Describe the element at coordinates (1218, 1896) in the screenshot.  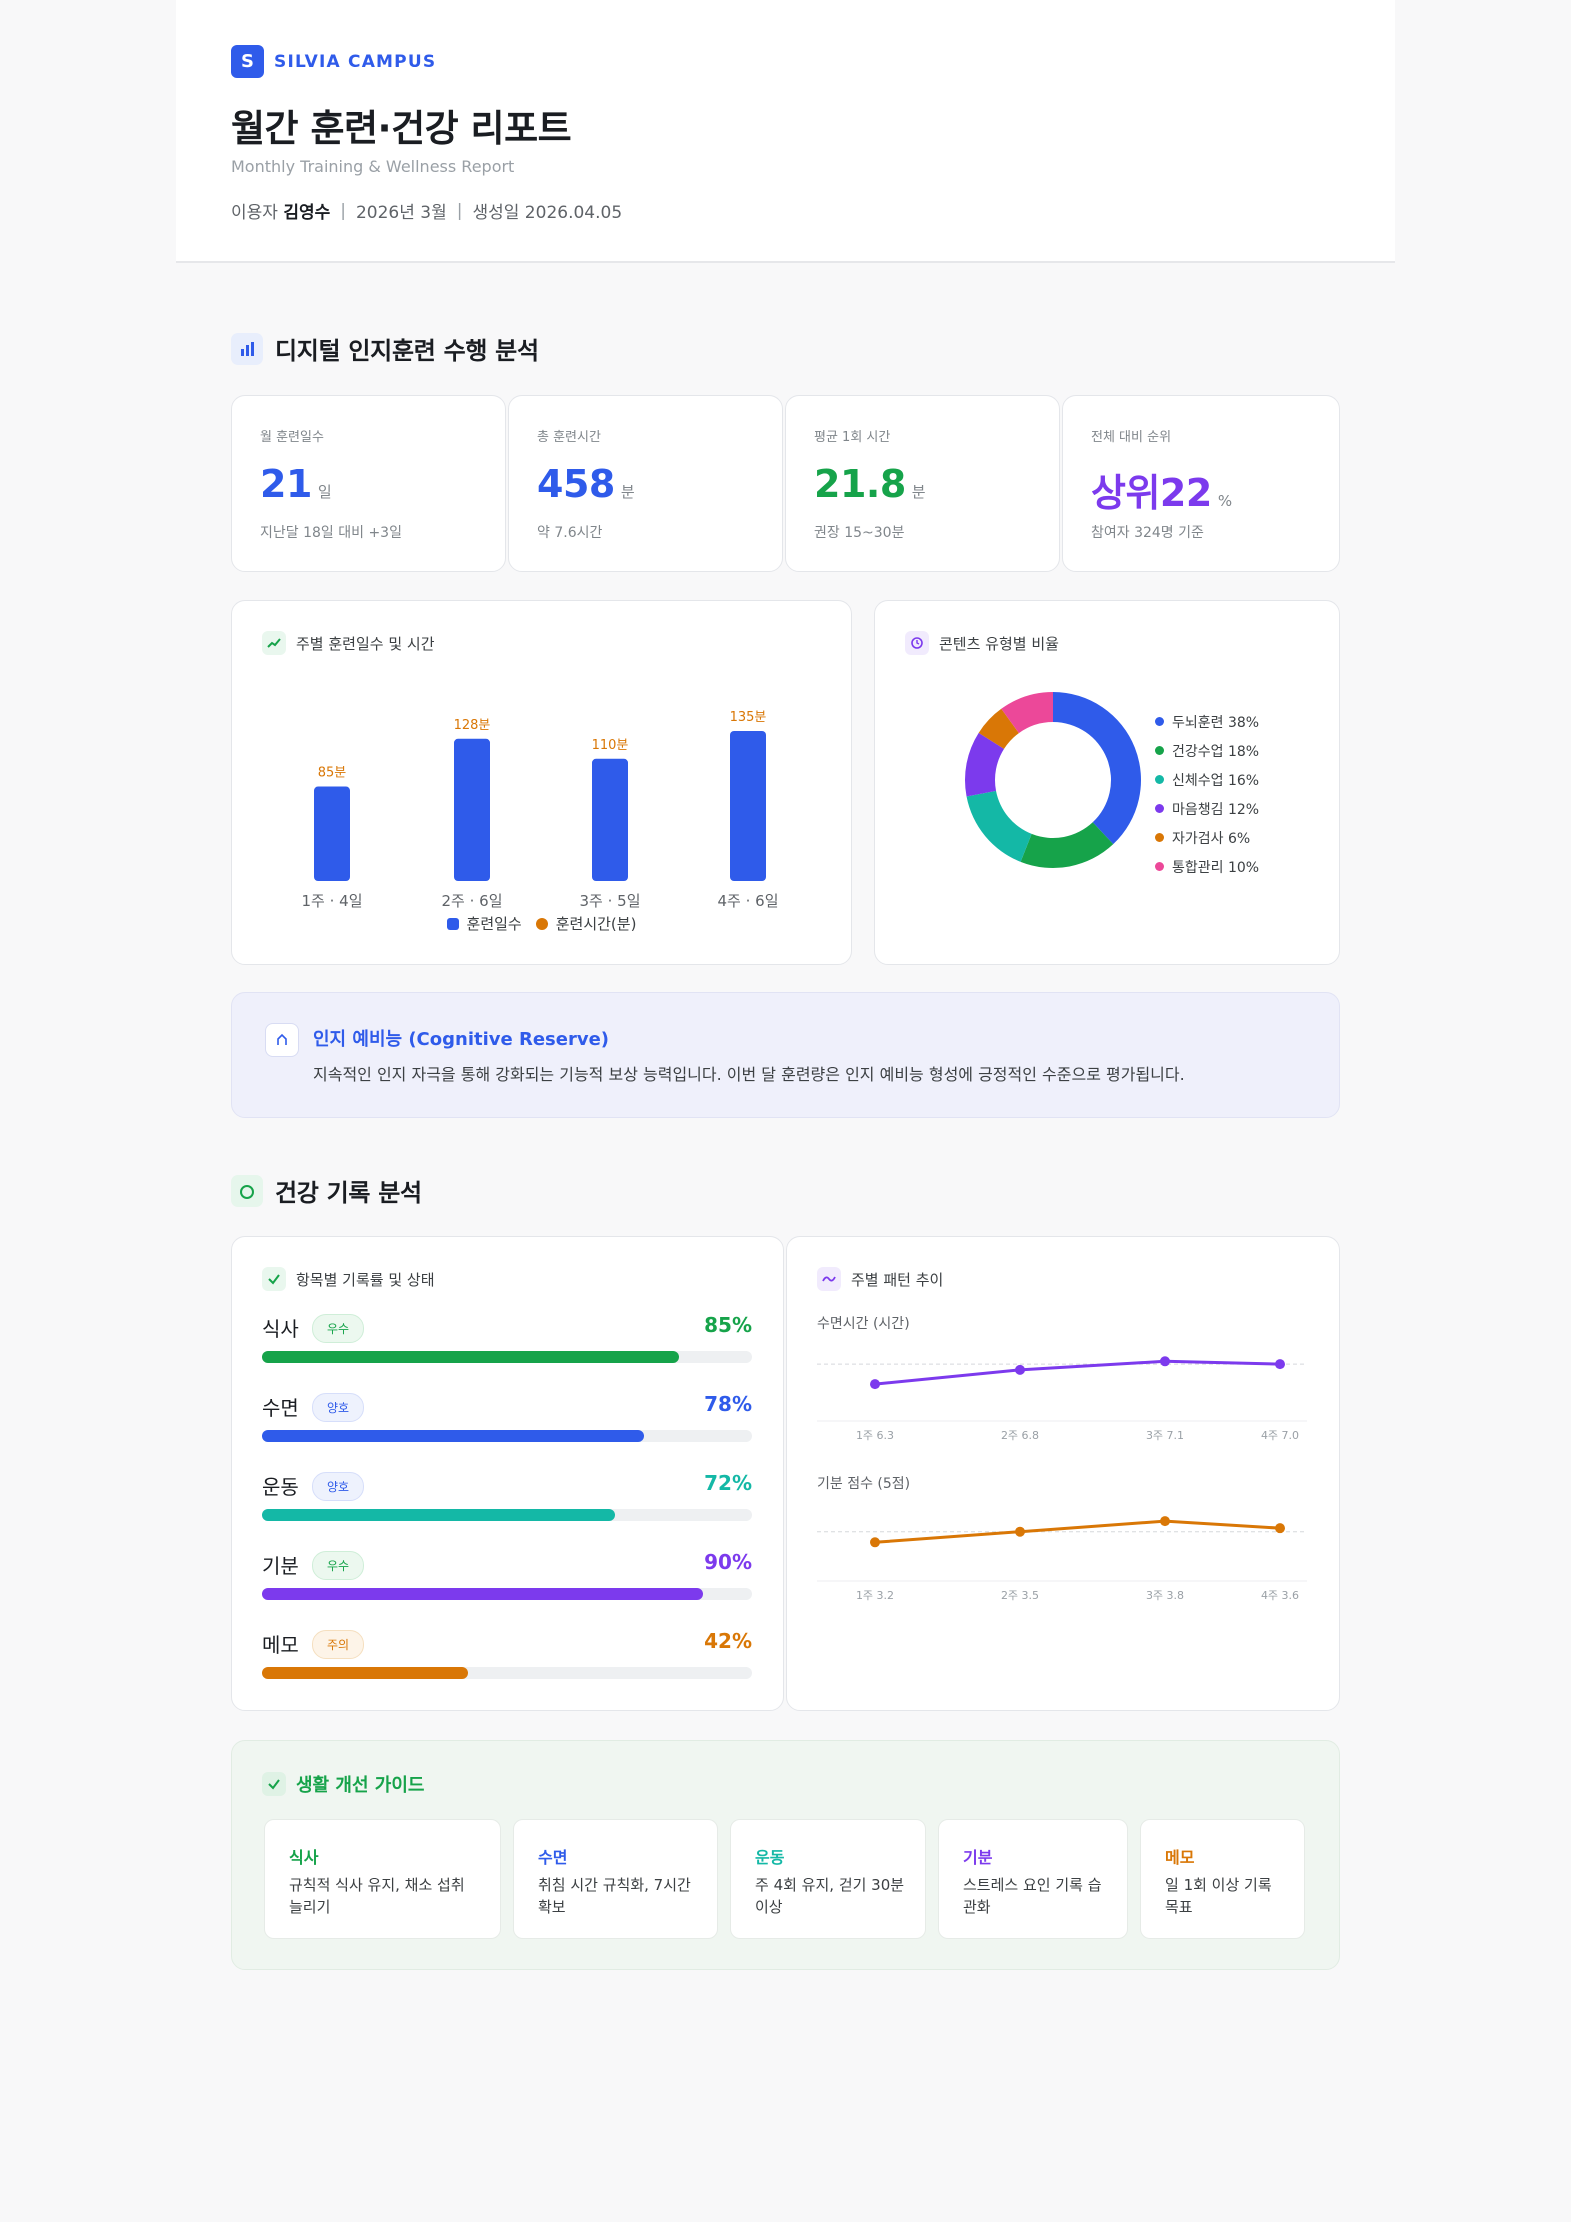
I see `guide-text: 일 1회 이상 기록 목표` at that location.